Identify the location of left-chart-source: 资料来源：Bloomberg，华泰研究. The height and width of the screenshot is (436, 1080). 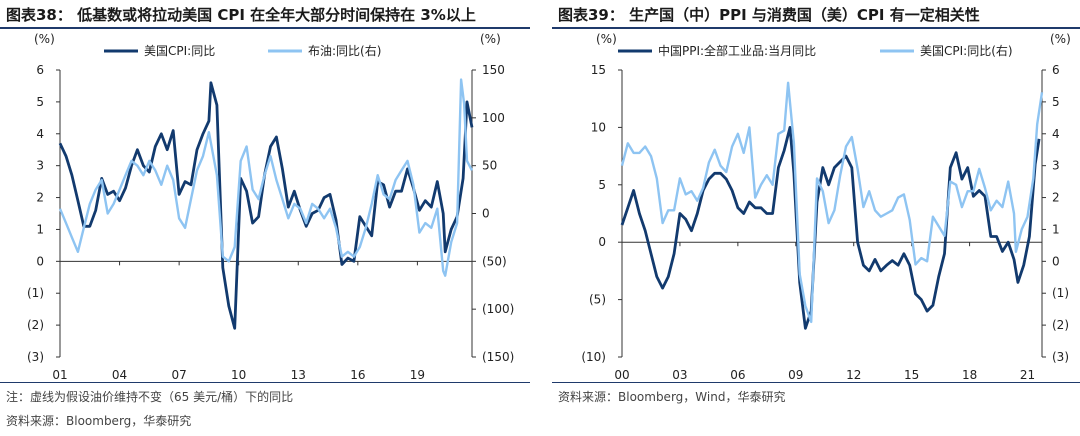
(99, 421).